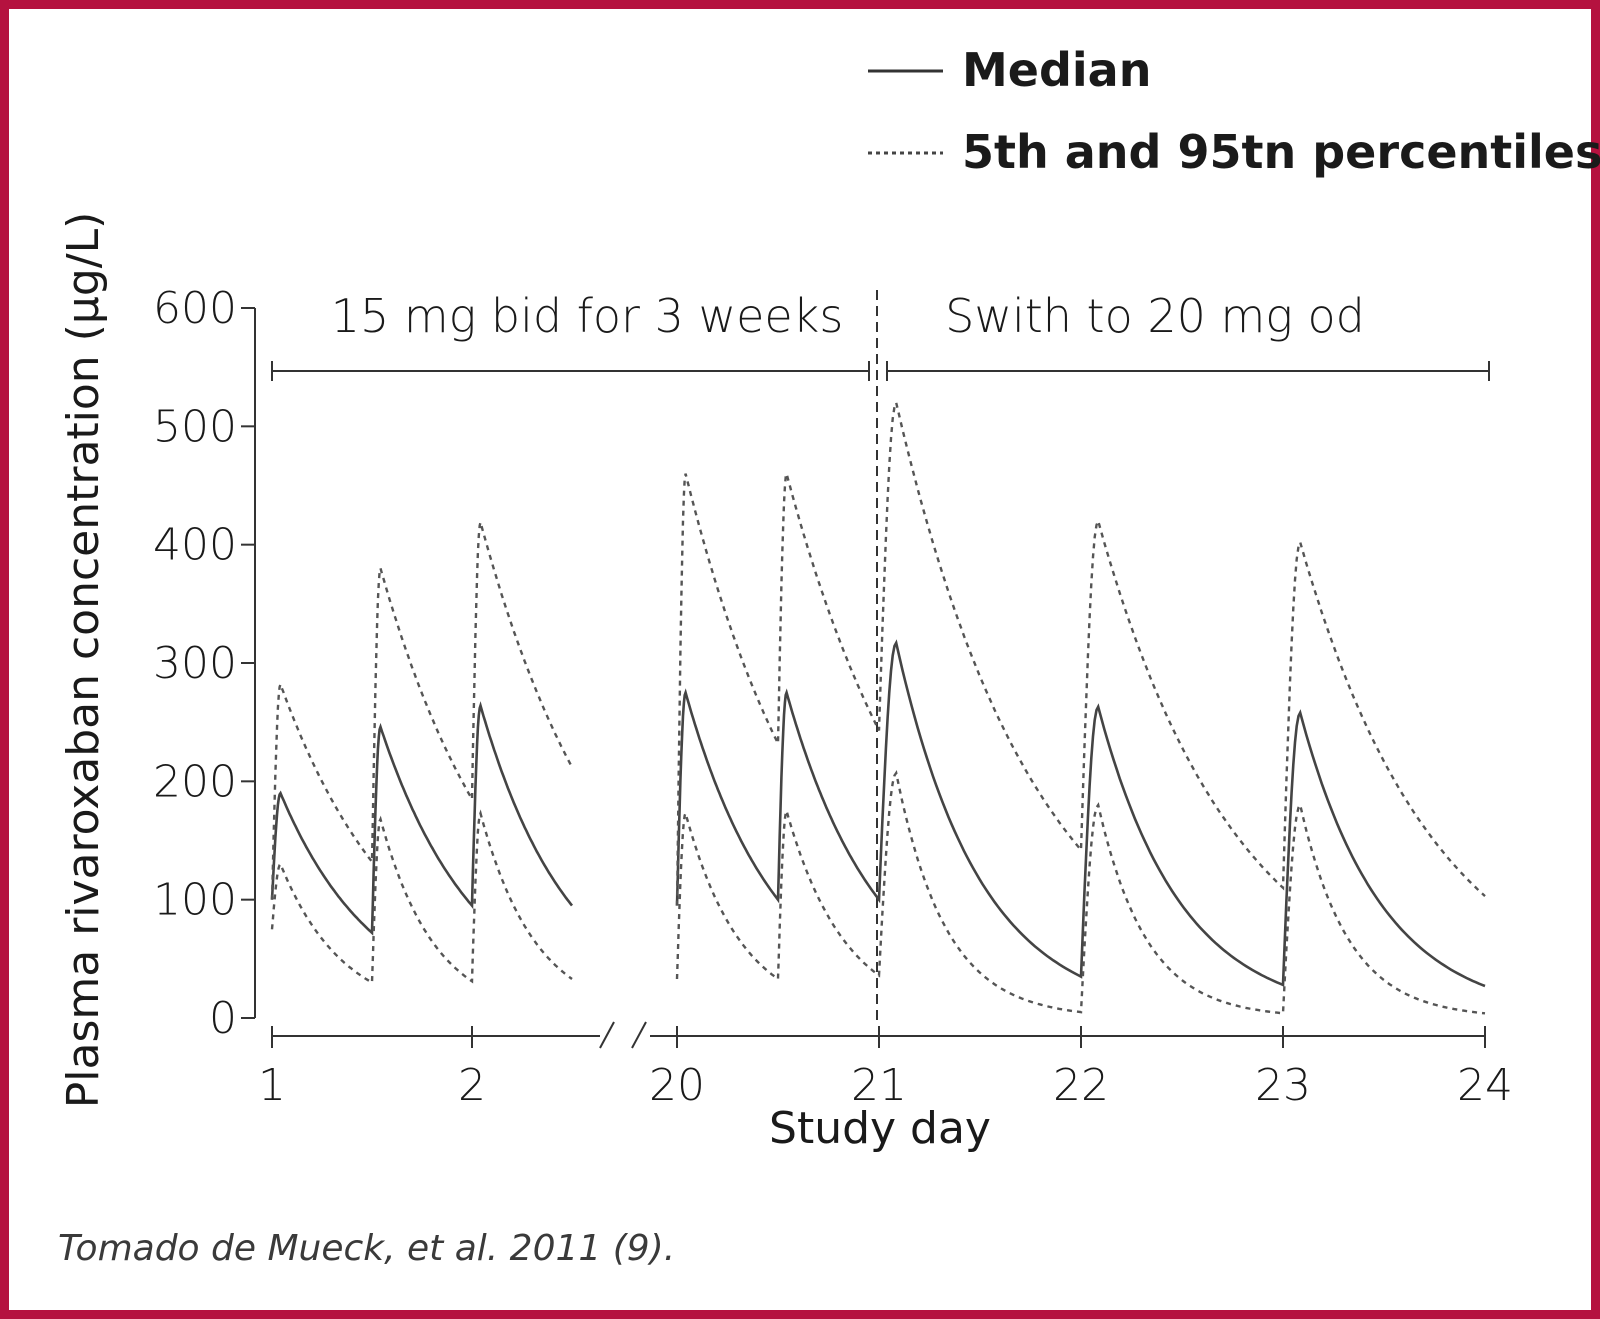  What do you see at coordinates (1234, 111) in the screenshot?
I see `legend: Median 5th and 95tn percentiles` at bounding box center [1234, 111].